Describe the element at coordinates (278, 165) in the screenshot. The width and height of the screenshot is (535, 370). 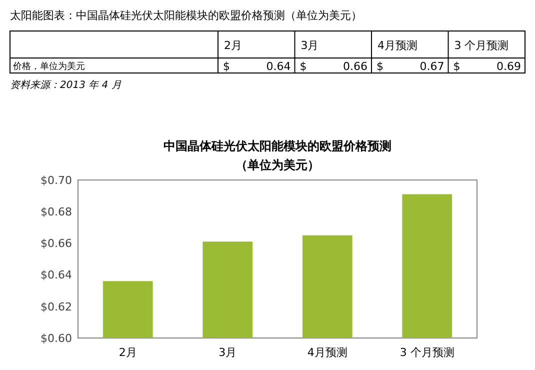
I see `chart-subtitle: （单位为美元）` at that location.